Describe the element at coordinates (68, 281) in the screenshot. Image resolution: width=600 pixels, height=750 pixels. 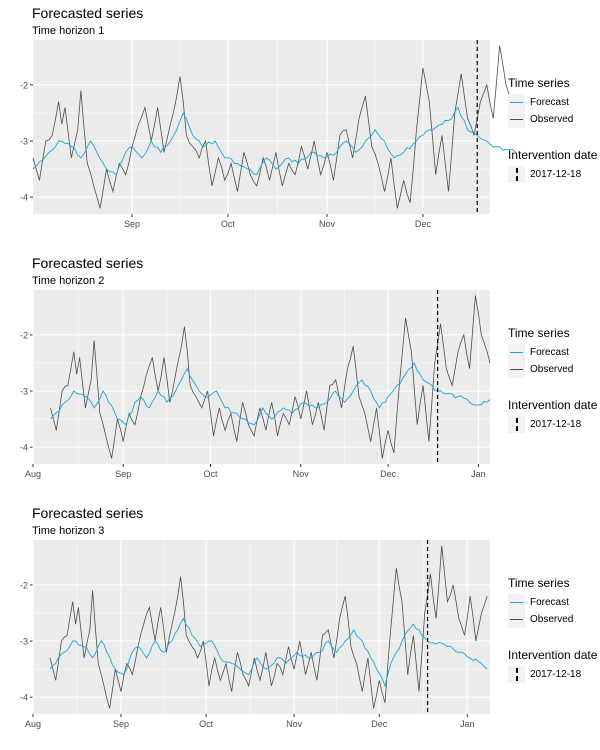
I see `chart-subtitle: Time horizon 2` at that location.